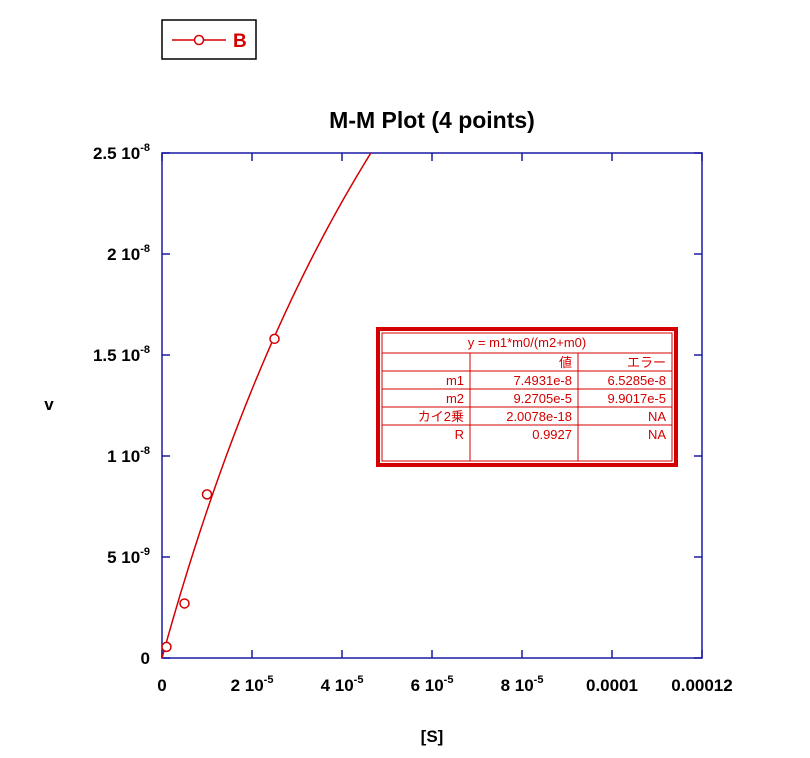  Describe the element at coordinates (116, 355) in the screenshot. I see `y-tick-mantissa: 1.5 10` at that location.